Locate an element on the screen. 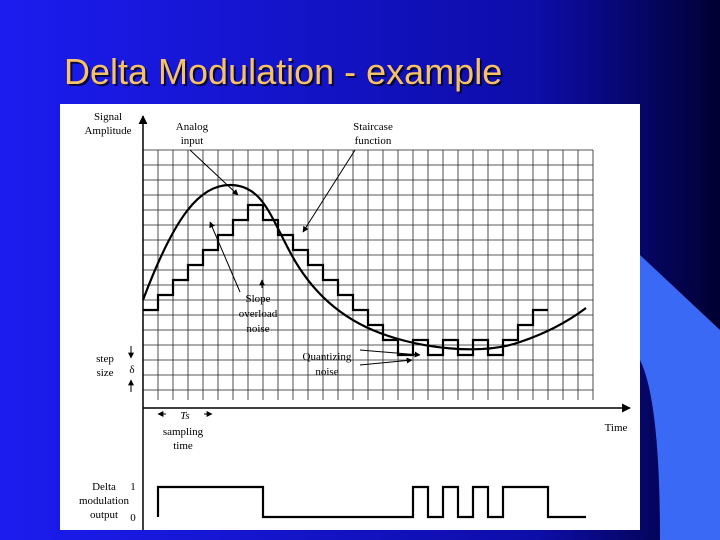  title: Delta Modulation - example is located at coordinates (283, 71).